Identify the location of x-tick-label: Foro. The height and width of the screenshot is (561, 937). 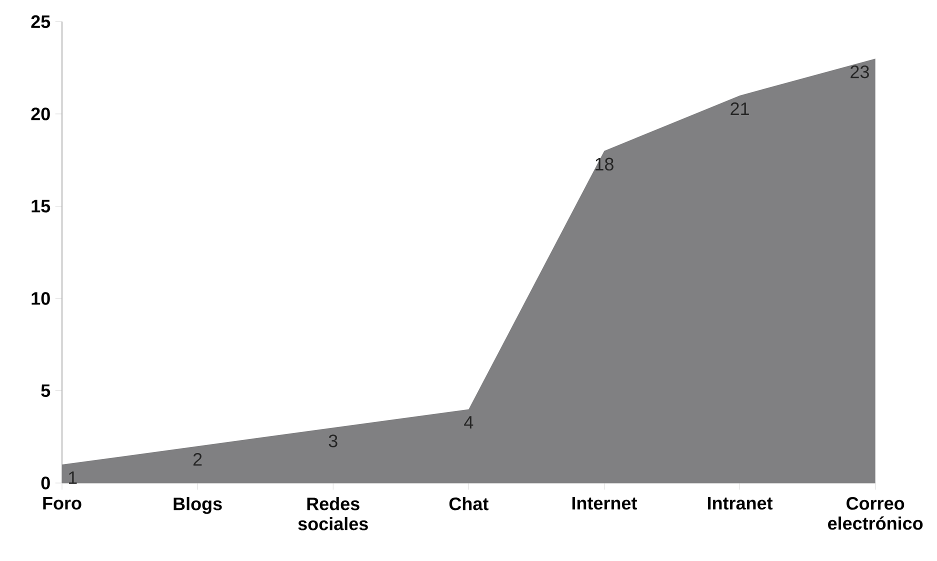
(62, 503).